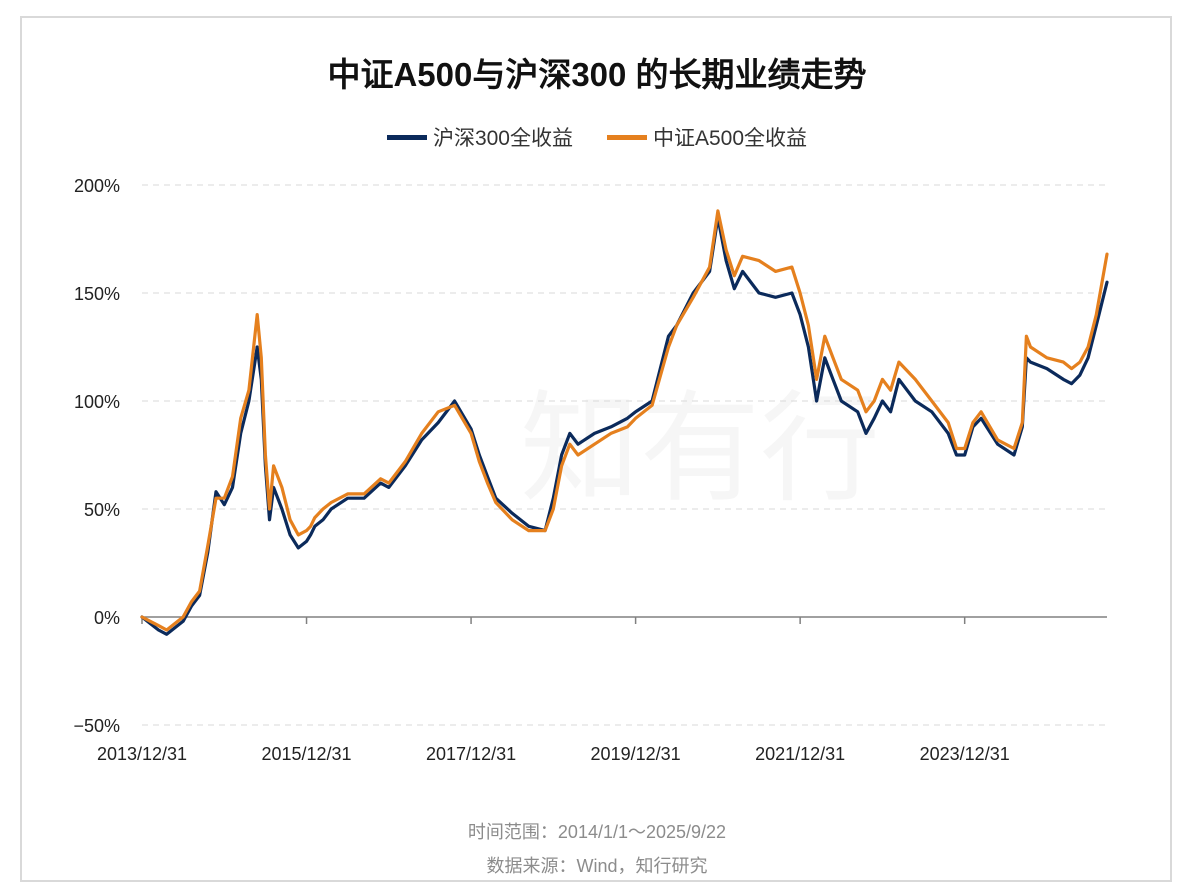  What do you see at coordinates (471, 754) in the screenshot?
I see `x-tick-label: 2017/12/31` at bounding box center [471, 754].